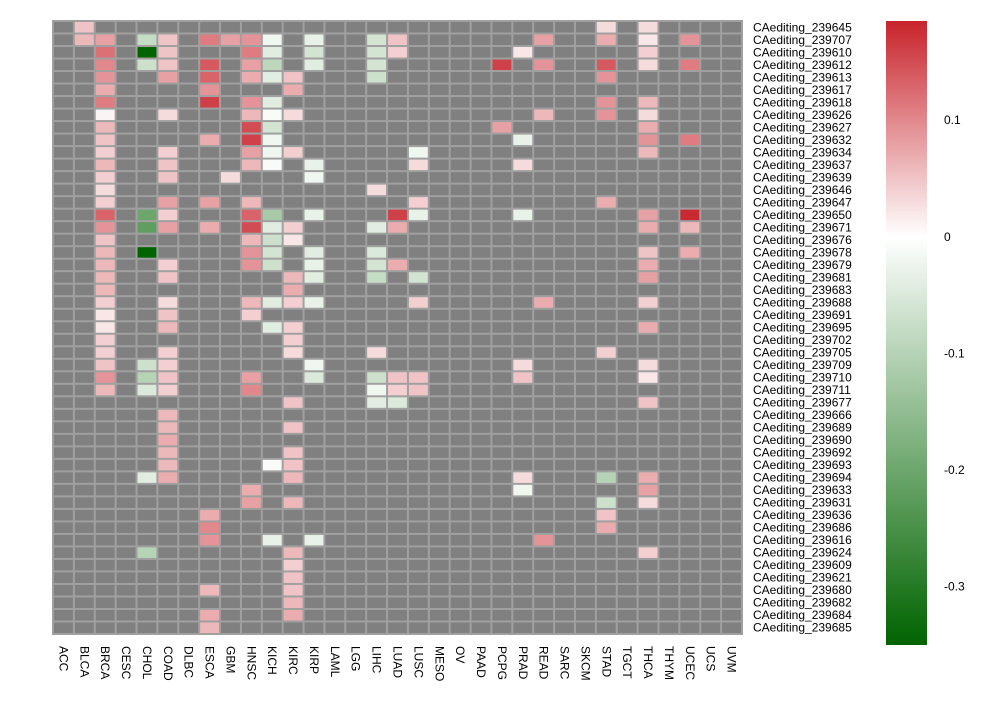 The image size is (996, 711). What do you see at coordinates (314, 660) in the screenshot?
I see `column-label: KIRP` at bounding box center [314, 660].